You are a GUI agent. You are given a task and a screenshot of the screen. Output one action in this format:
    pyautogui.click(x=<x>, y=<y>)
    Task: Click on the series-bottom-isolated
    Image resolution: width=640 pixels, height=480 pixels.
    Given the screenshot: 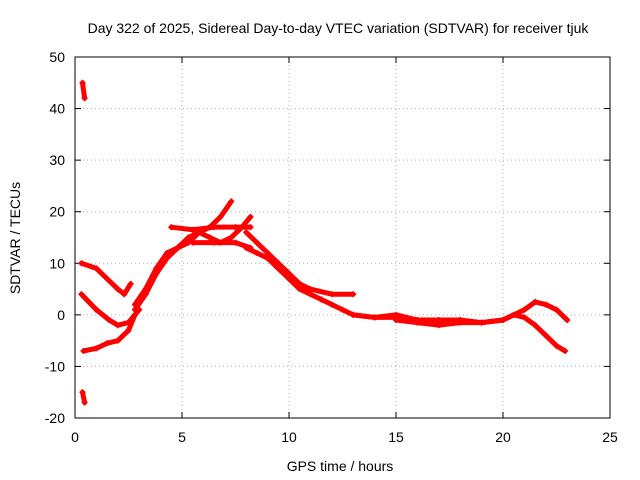 What is the action you would take?
    pyautogui.click(x=83, y=397)
    